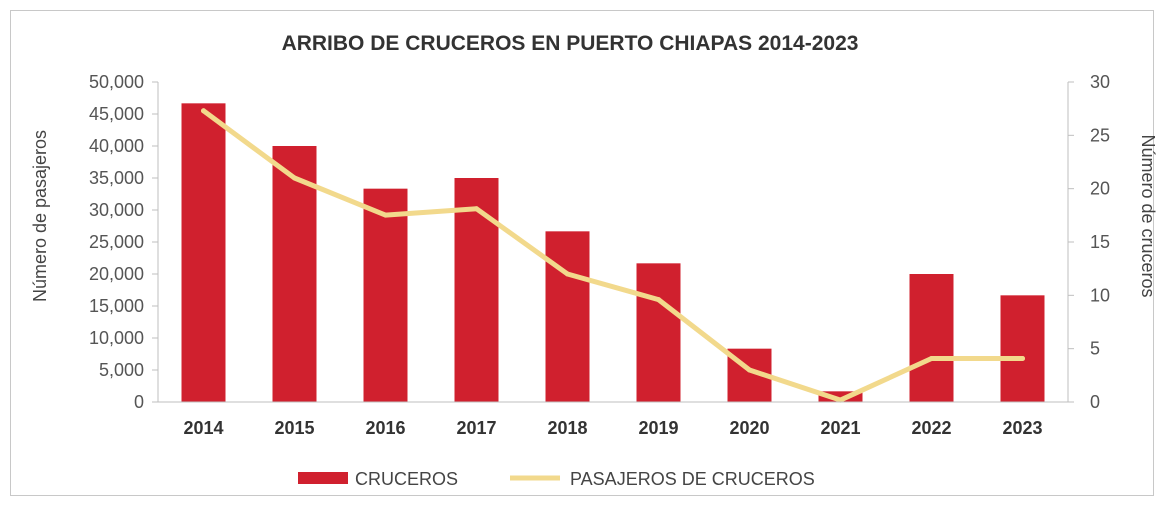 This screenshot has height=508, width=1164. I want to click on x-tick-label: 2020, so click(749, 428).